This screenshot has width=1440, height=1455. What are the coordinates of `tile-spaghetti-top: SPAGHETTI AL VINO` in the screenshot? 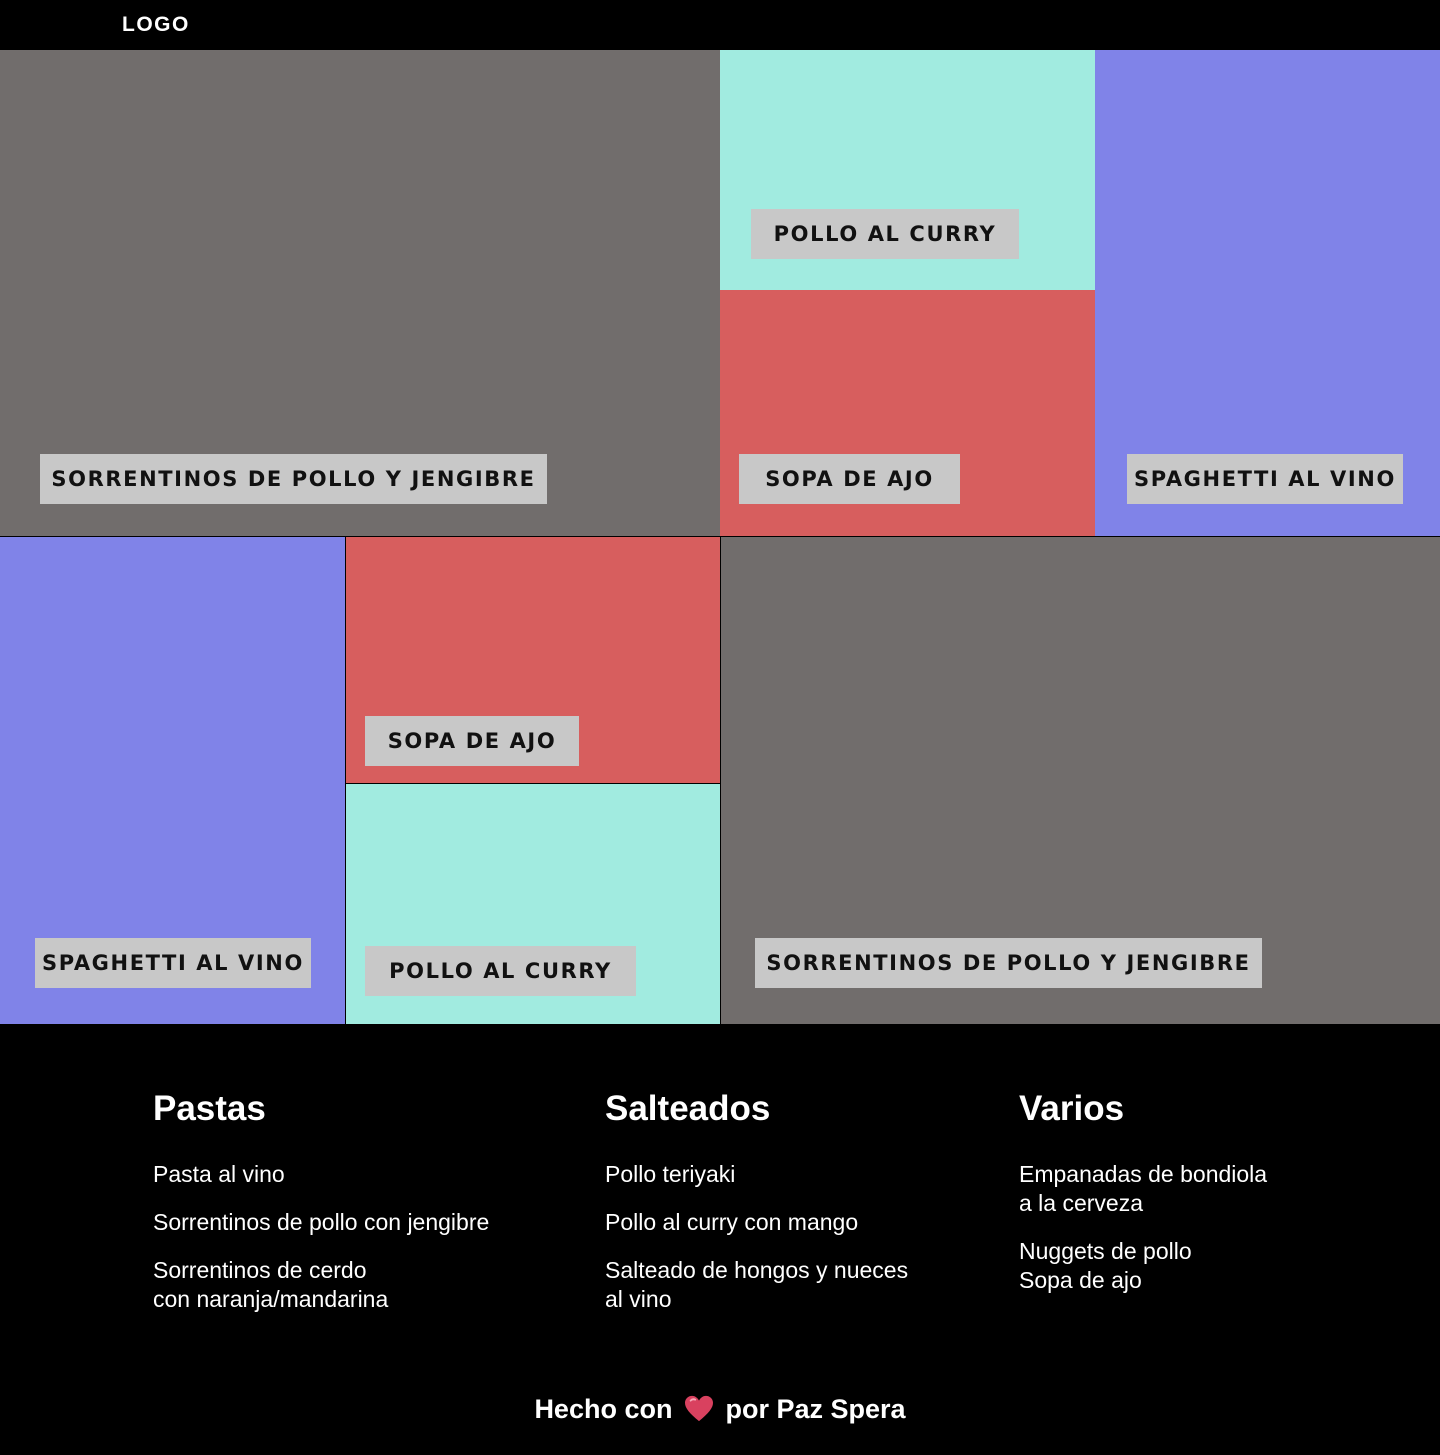 It's located at (1267, 293).